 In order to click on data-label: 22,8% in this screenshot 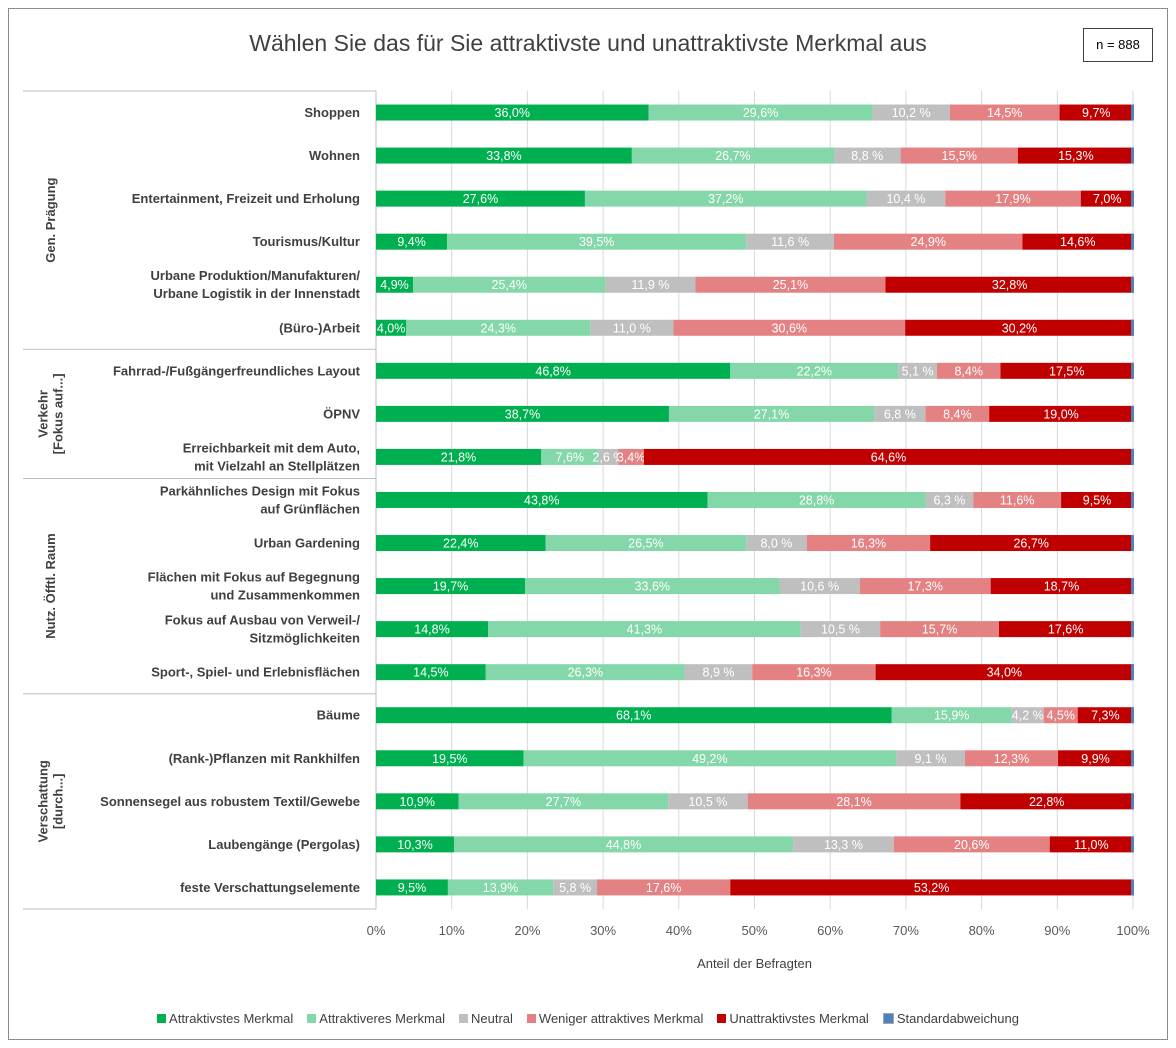, I will do `click(1046, 802)`.